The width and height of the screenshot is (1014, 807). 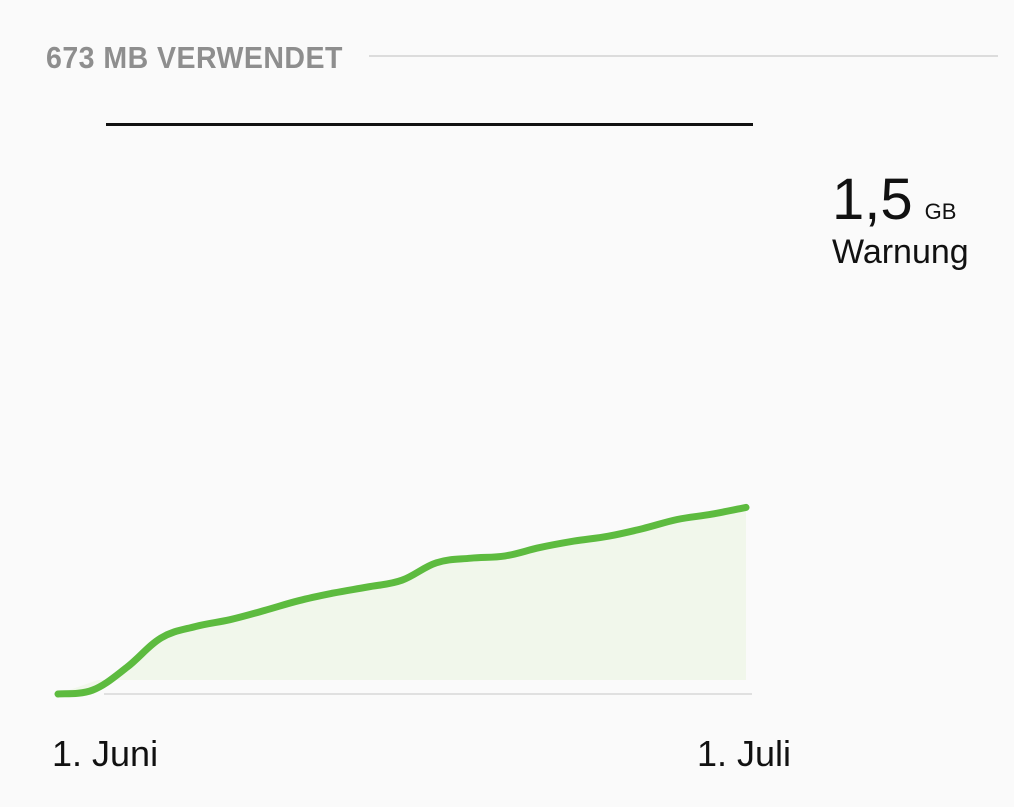 I want to click on usage-title: 673 MB VERWENDET, so click(x=194, y=57).